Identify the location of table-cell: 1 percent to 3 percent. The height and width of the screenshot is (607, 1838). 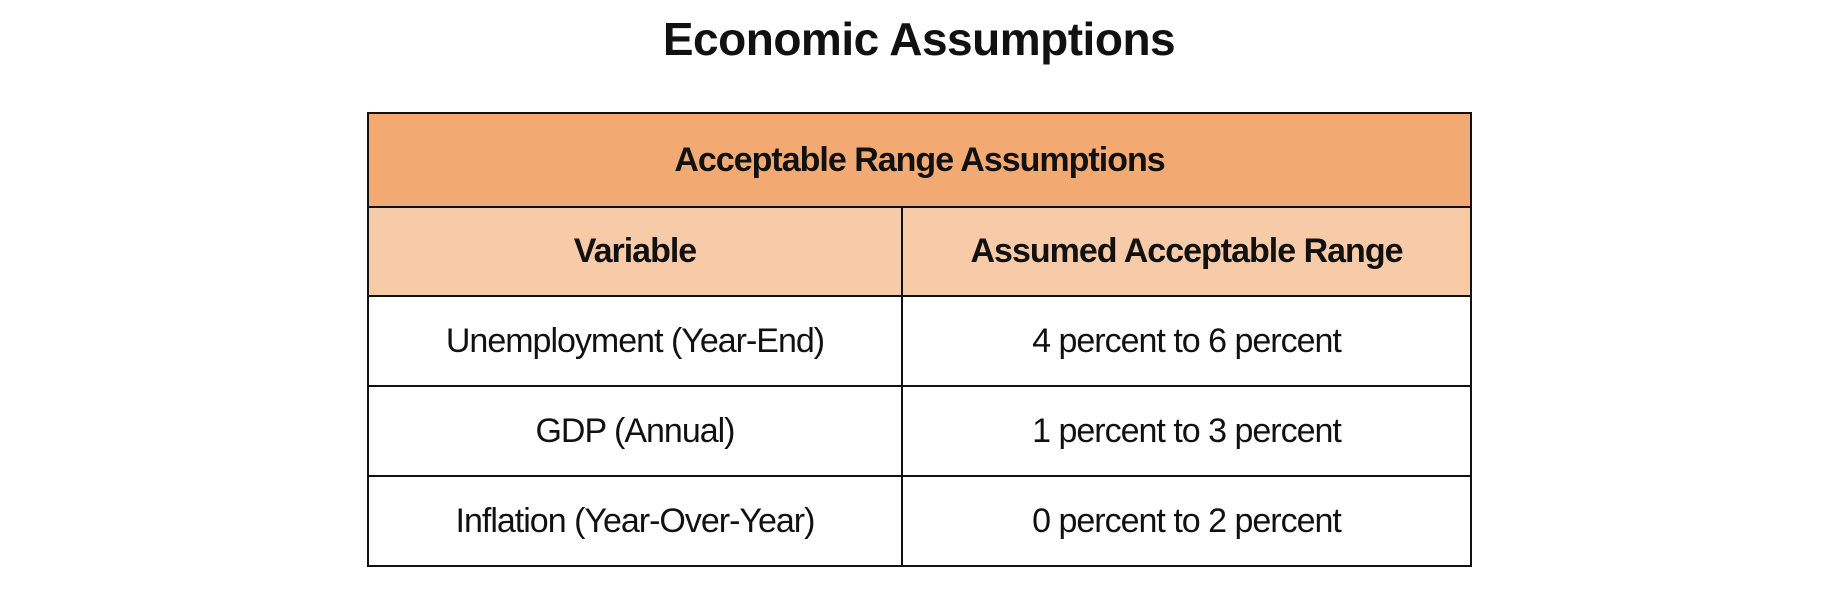
(1186, 431).